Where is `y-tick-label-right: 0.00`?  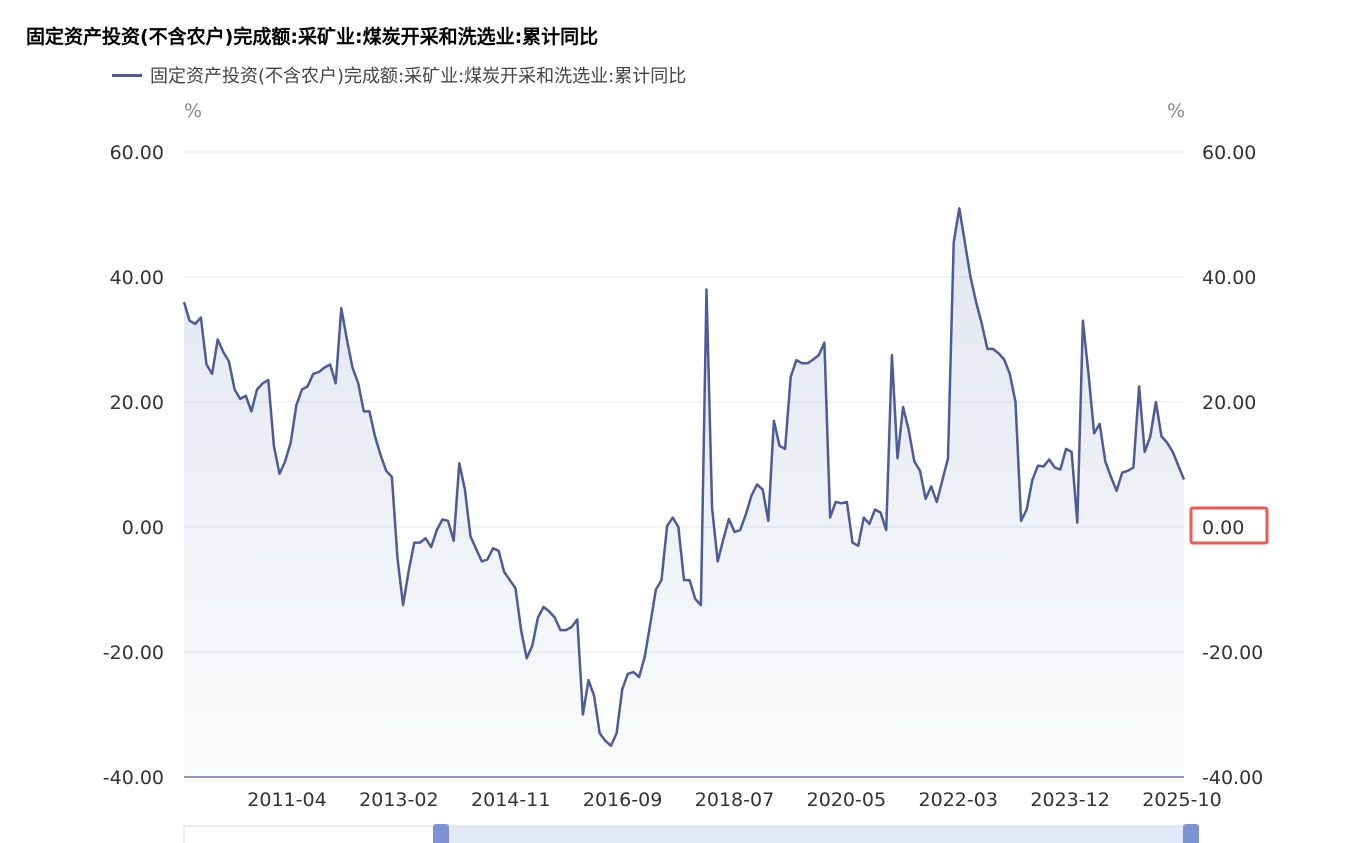
y-tick-label-right: 0.00 is located at coordinates (1223, 528).